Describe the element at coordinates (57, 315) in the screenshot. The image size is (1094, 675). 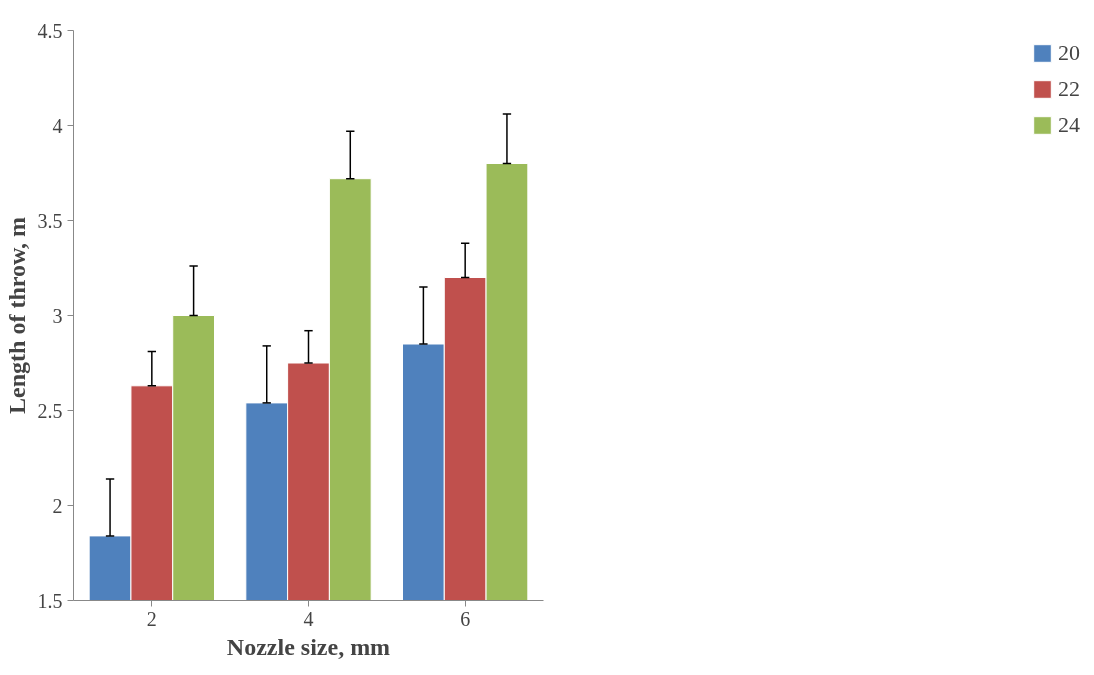
I see `y-tick-label: 3` at that location.